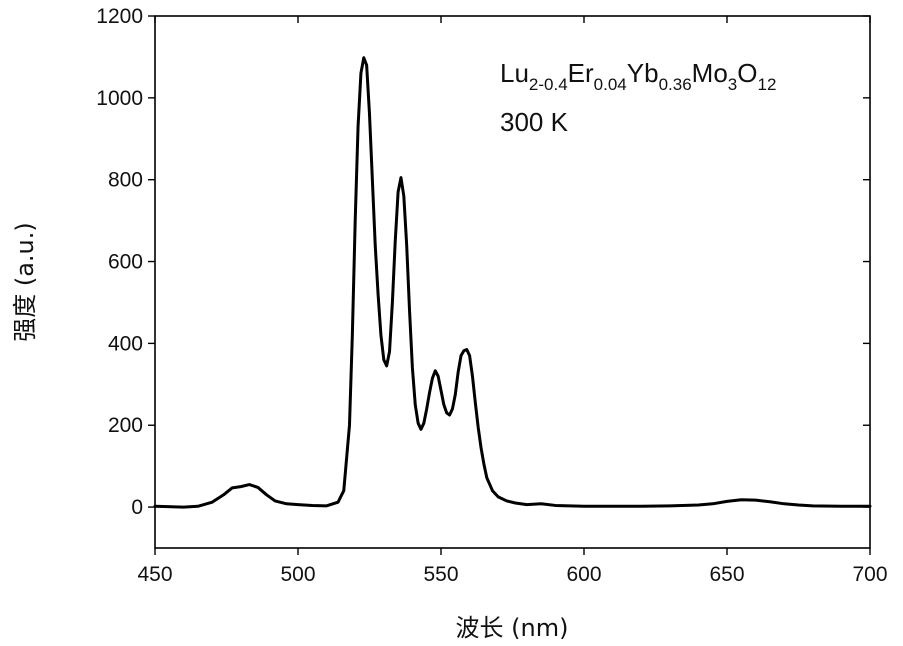 This screenshot has width=903, height=646. I want to click on x-tick-label: 500, so click(297, 574).